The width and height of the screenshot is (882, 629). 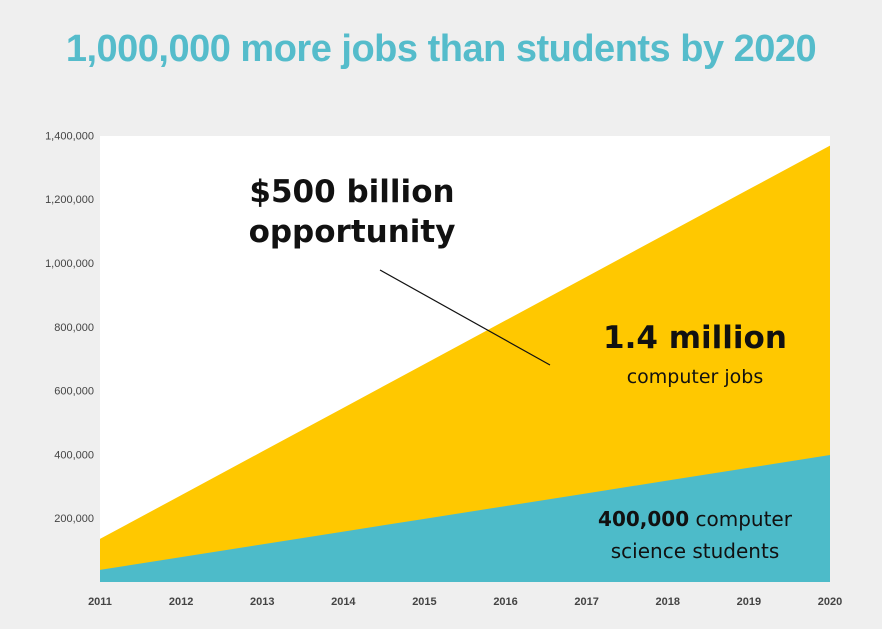 What do you see at coordinates (695, 551) in the screenshot?
I see `students-annotation-rest-2: science students` at bounding box center [695, 551].